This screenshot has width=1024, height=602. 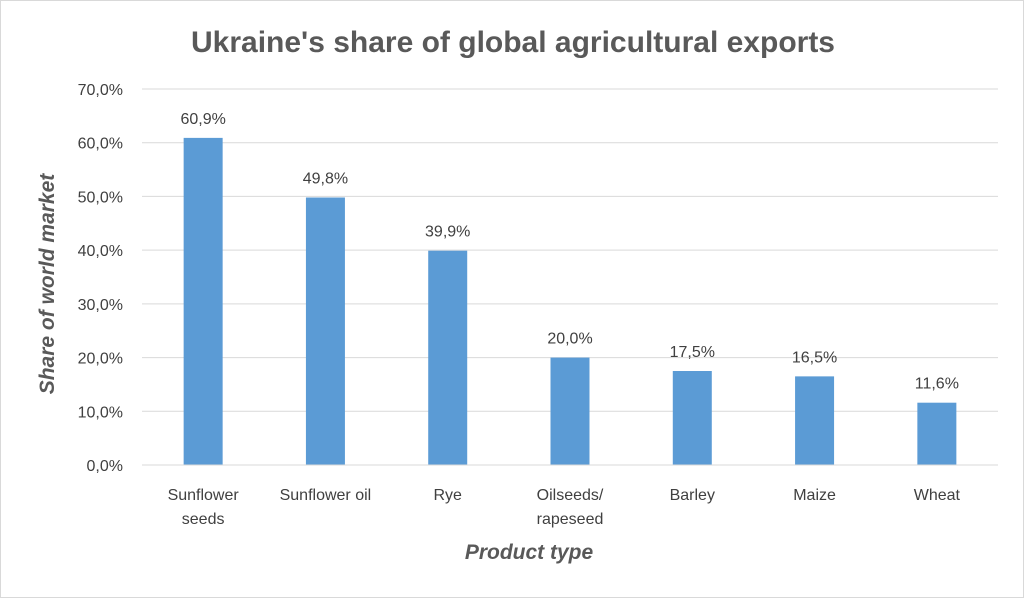 I want to click on y-tick-label: 20,0%, so click(x=100, y=359).